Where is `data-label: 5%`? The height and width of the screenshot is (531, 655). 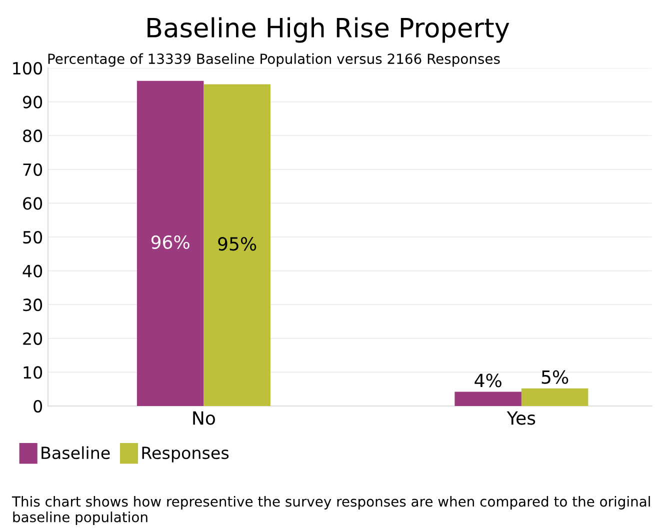
data-label: 5% is located at coordinates (555, 377).